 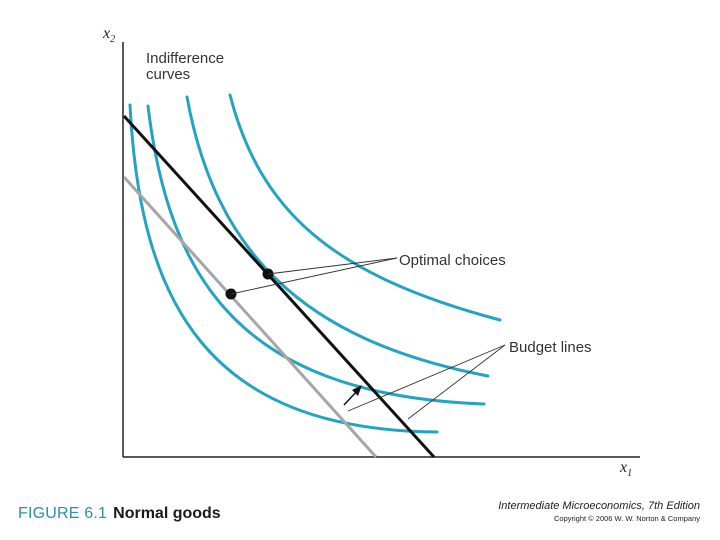 What do you see at coordinates (426, 382) in the screenshot?
I see `budget-leaders` at bounding box center [426, 382].